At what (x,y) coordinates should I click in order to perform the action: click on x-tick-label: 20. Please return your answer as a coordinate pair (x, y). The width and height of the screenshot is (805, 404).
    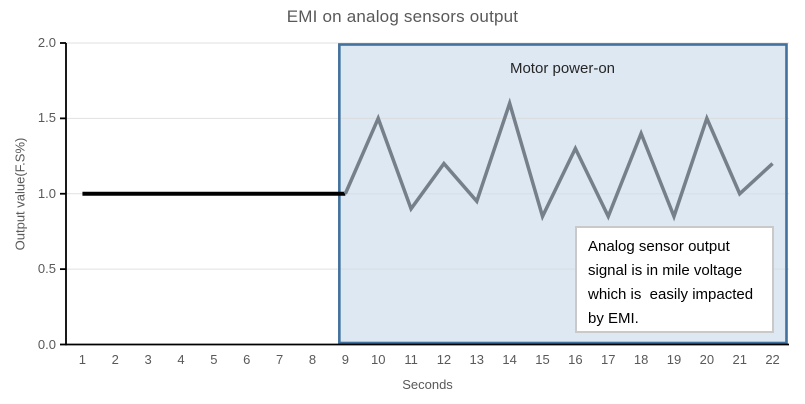
    Looking at the image, I should click on (707, 359).